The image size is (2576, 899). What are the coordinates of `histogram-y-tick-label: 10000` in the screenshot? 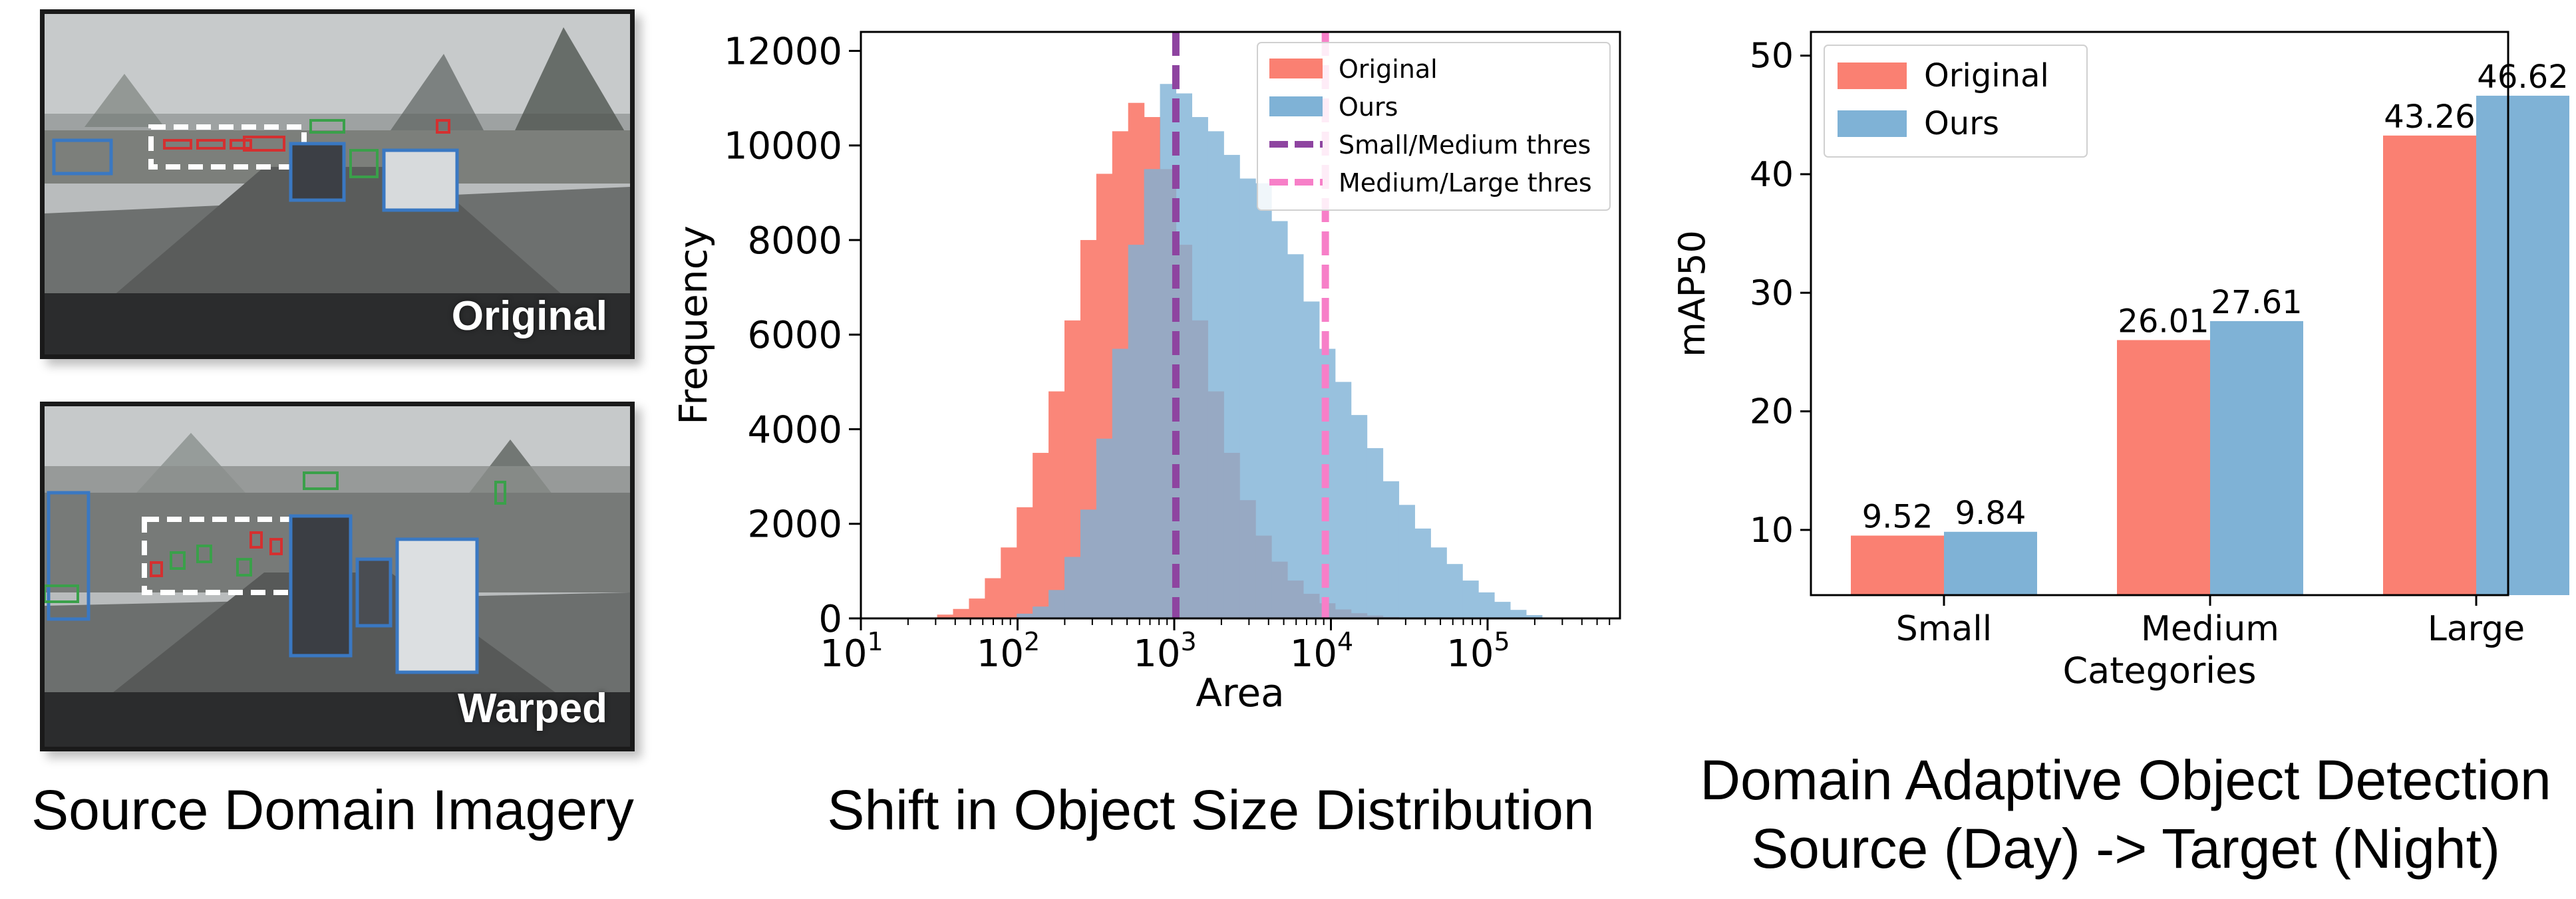 It's located at (783, 147).